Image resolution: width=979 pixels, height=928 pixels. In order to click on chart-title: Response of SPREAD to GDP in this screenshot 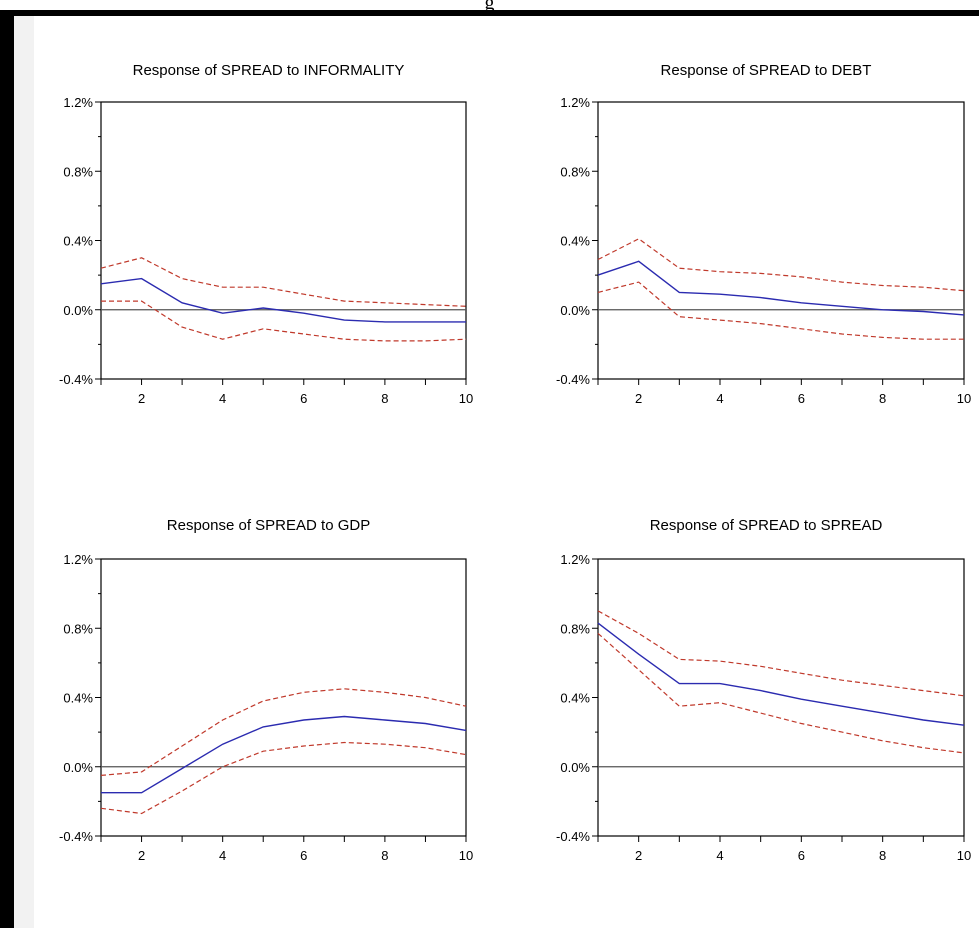, I will do `click(268, 525)`.